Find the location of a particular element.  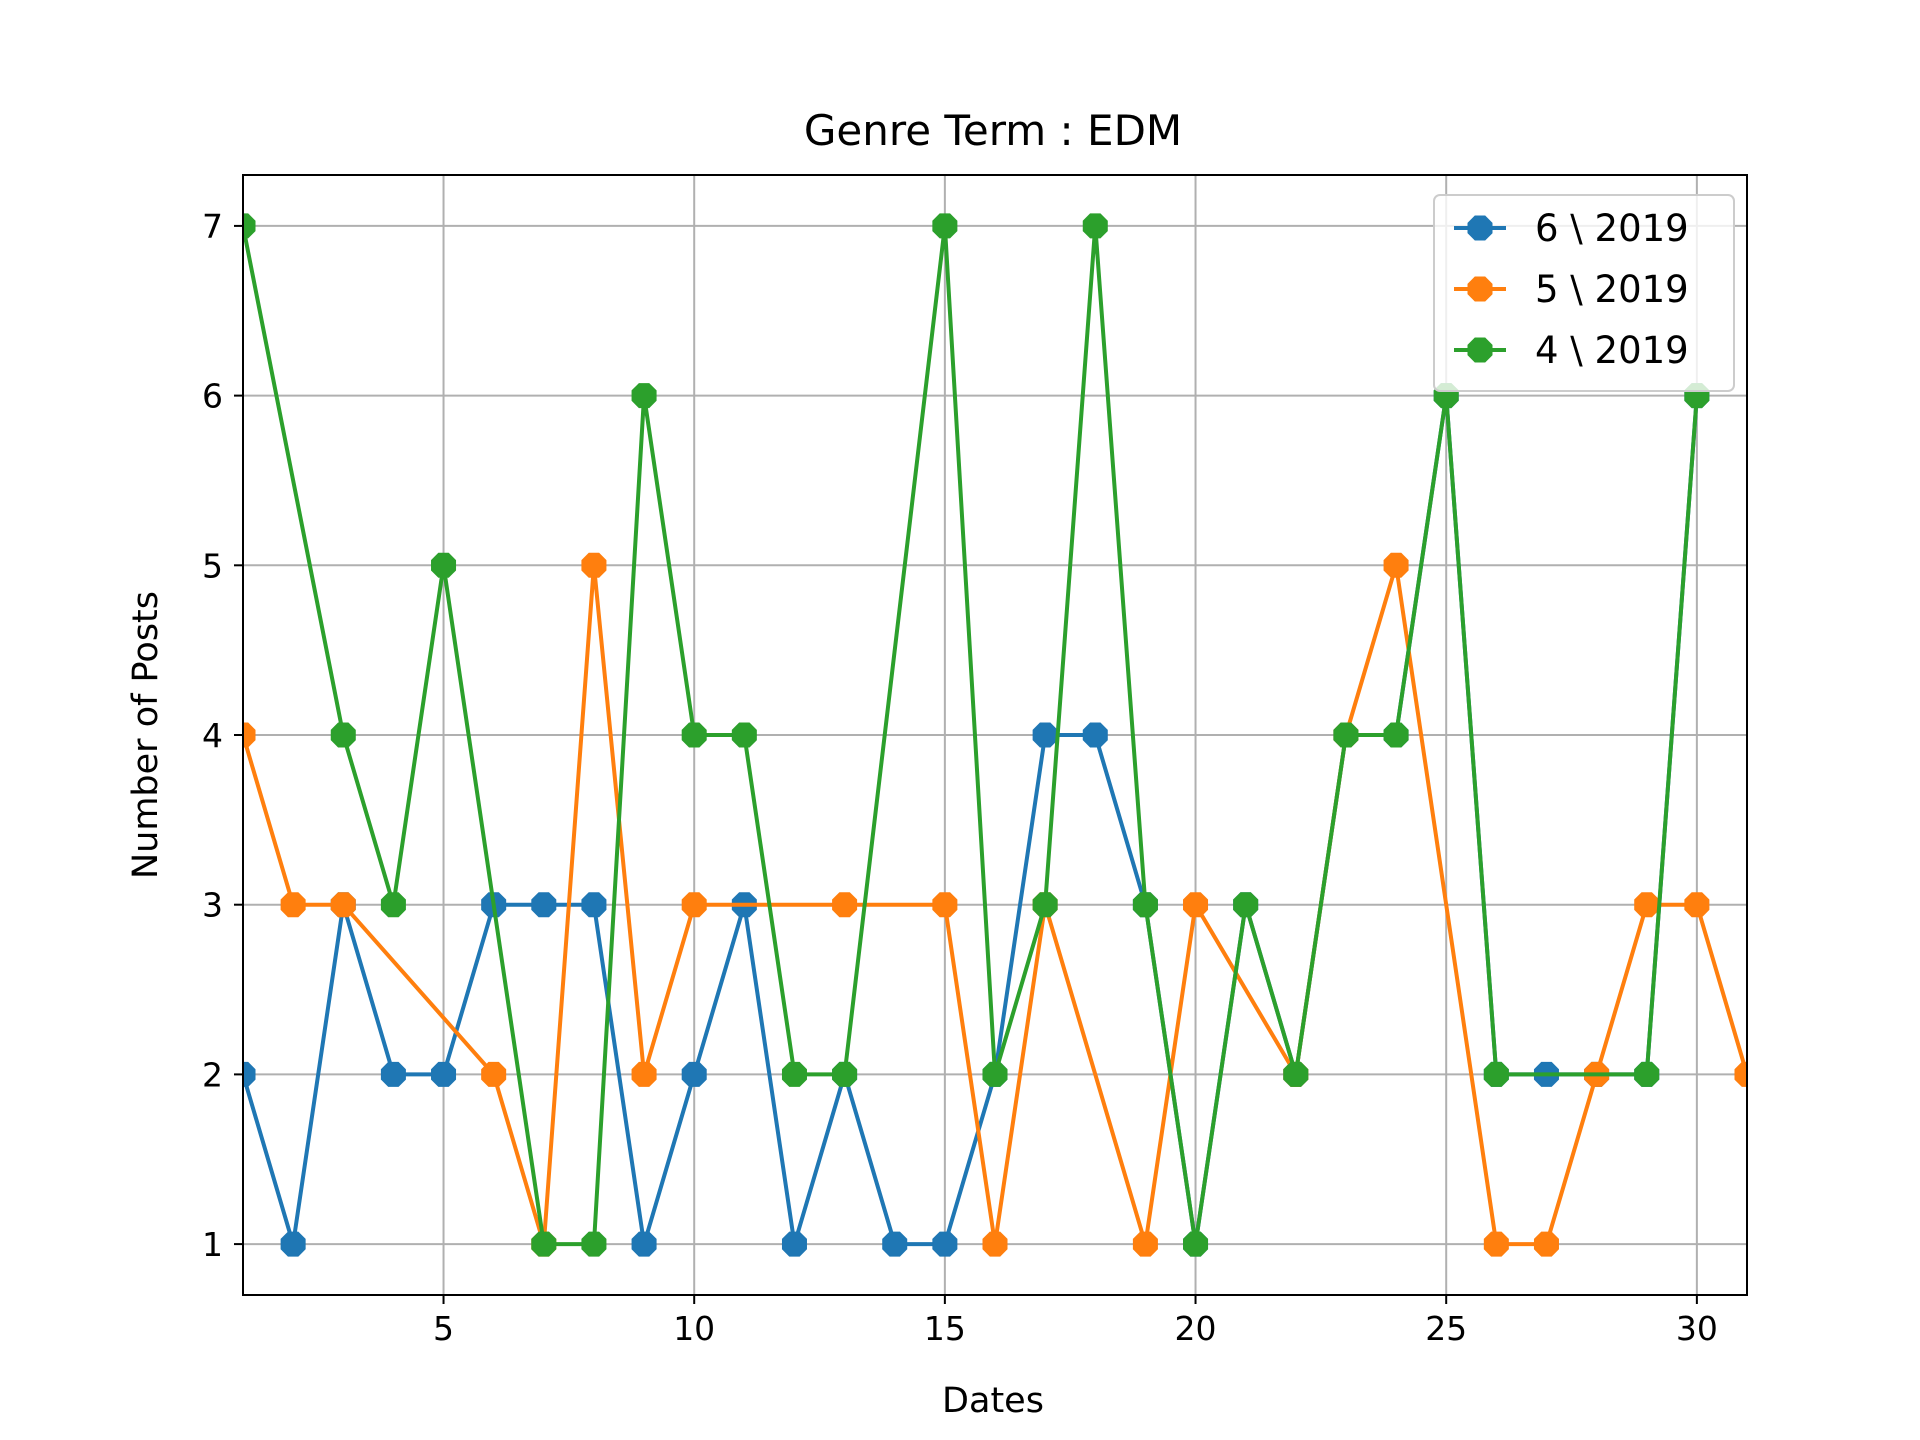

x-tick-label: 30 is located at coordinates (1697, 1328).